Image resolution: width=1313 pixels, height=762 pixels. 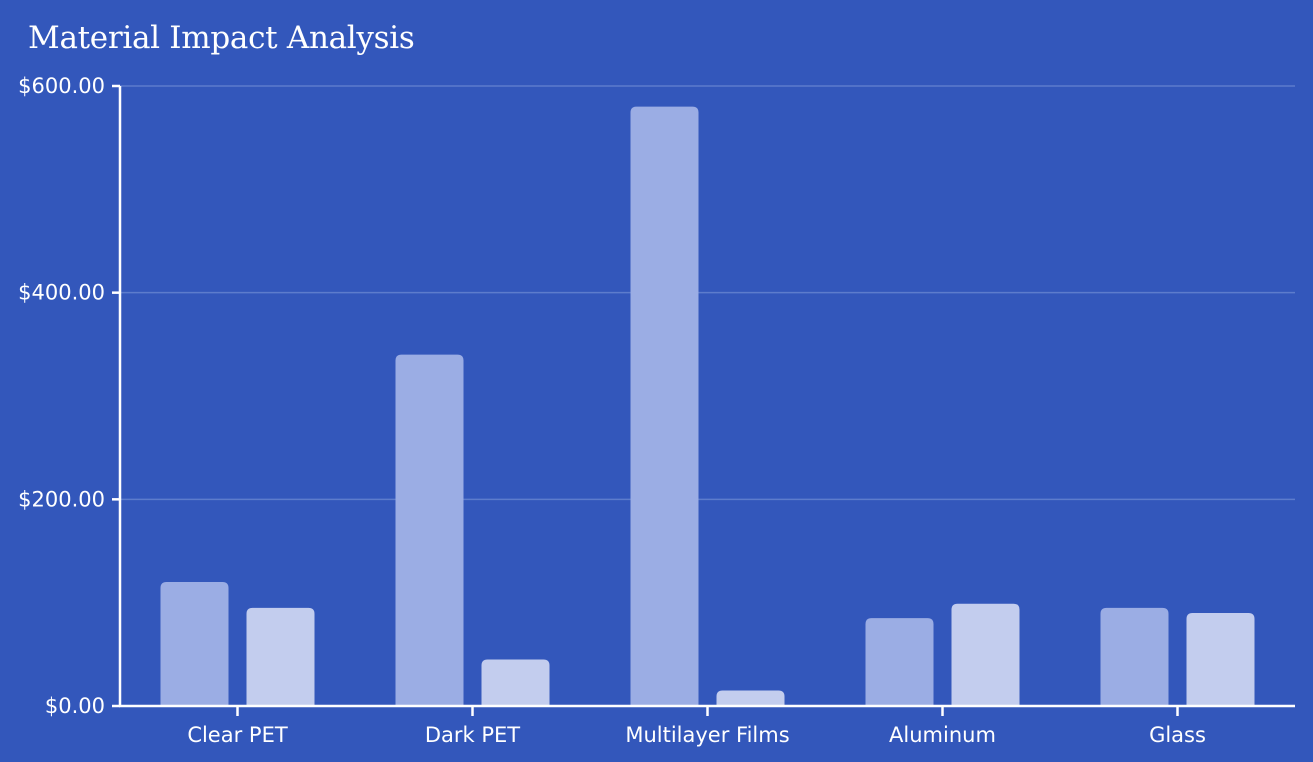 What do you see at coordinates (1177, 735) in the screenshot?
I see `x-tick-label: Glass` at bounding box center [1177, 735].